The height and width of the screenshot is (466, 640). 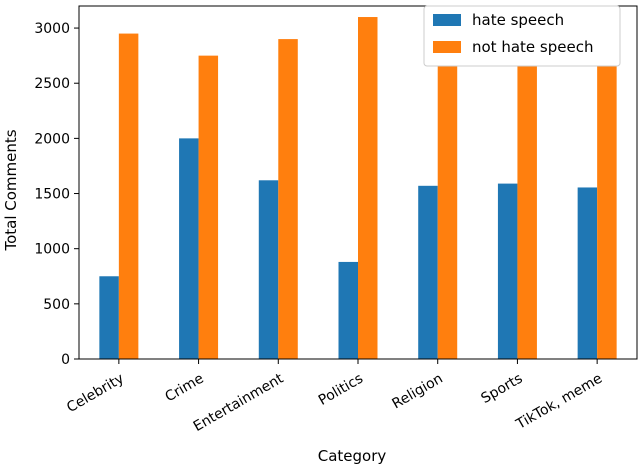 I want to click on bar-hate-speech-politics, so click(x=348, y=310).